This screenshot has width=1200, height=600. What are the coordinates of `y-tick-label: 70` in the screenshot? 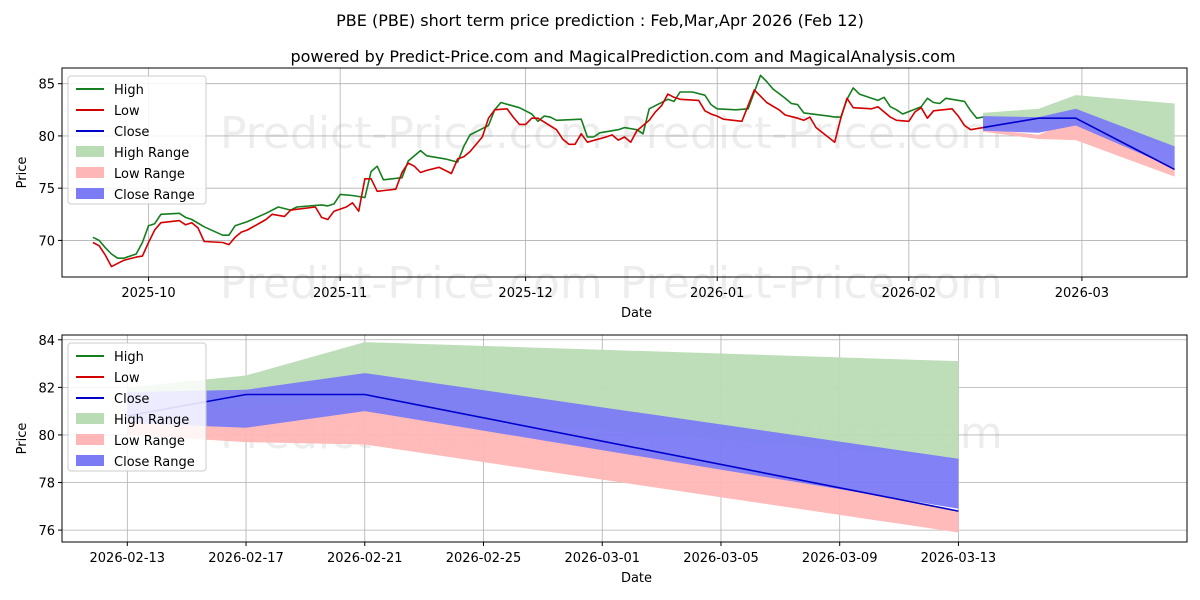 It's located at (46, 241).